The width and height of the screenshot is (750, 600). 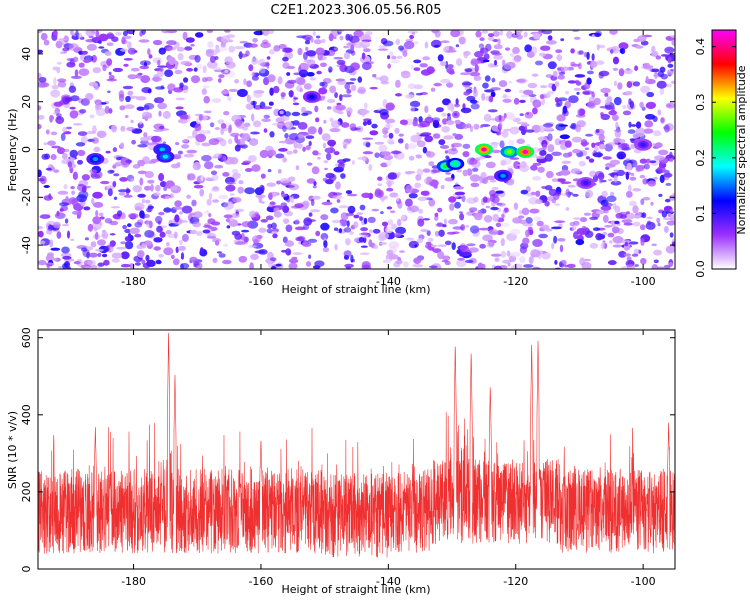 I want to click on y-tick-label: 20, so click(x=26, y=102).